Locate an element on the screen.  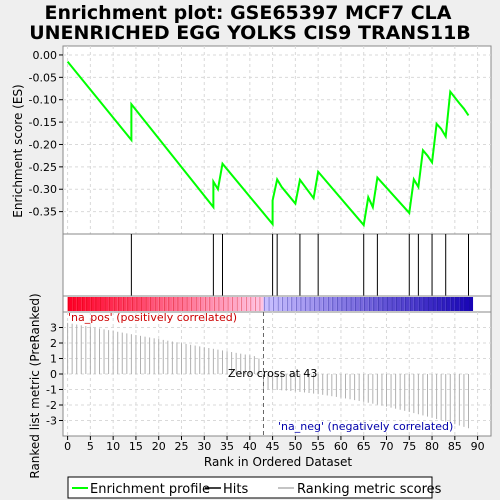
metric-y-tick-label: 0 is located at coordinates (53, 374).